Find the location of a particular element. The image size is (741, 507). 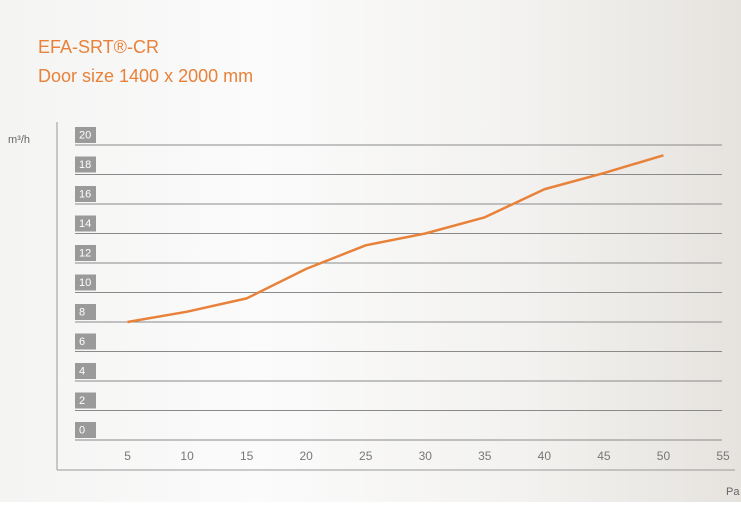

y-tick-label: 8 is located at coordinates (82, 312).